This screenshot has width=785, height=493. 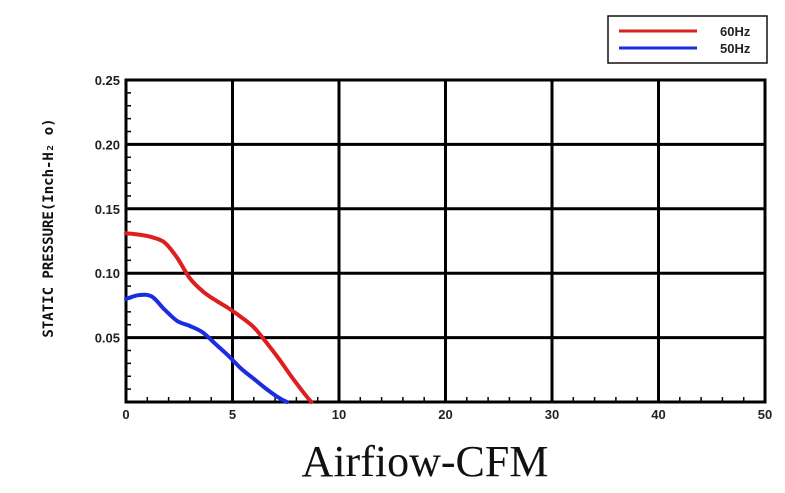 I want to click on chart-legend: 60Hz 50Hz, so click(x=687, y=39).